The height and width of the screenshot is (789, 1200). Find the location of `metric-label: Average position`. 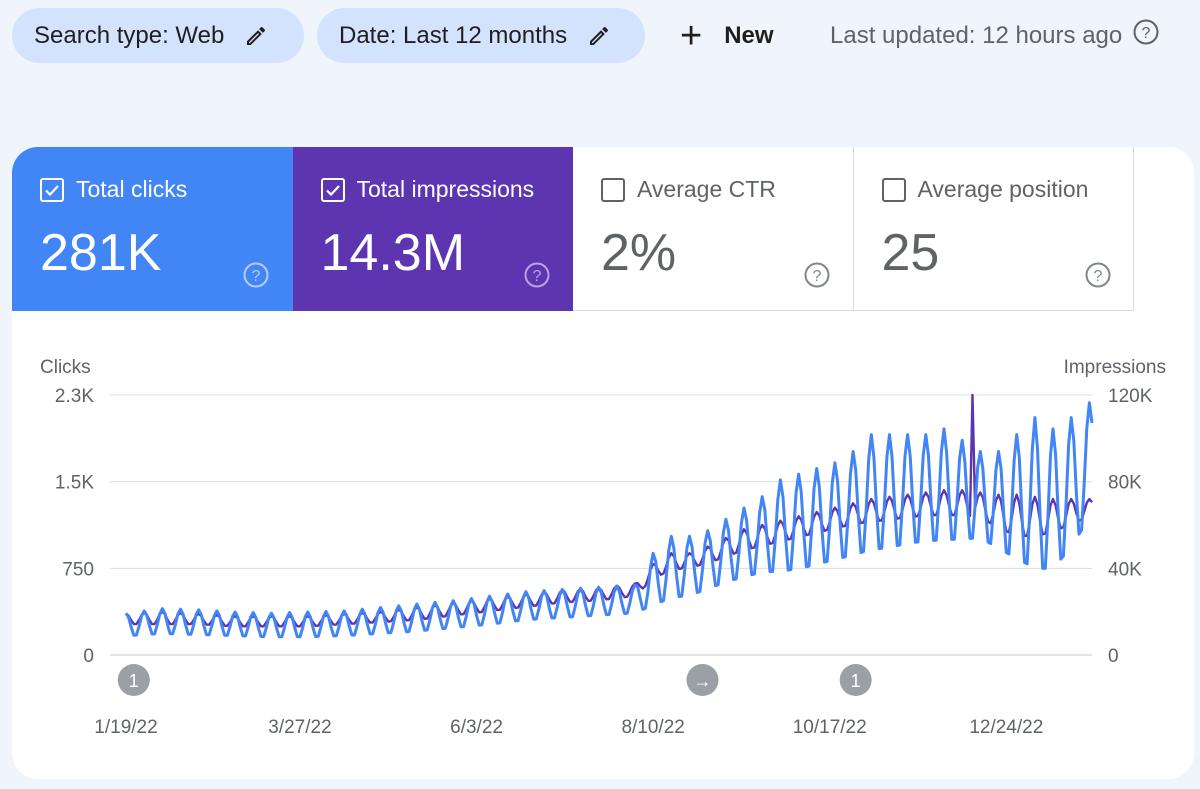

metric-label: Average position is located at coordinates (1003, 189).